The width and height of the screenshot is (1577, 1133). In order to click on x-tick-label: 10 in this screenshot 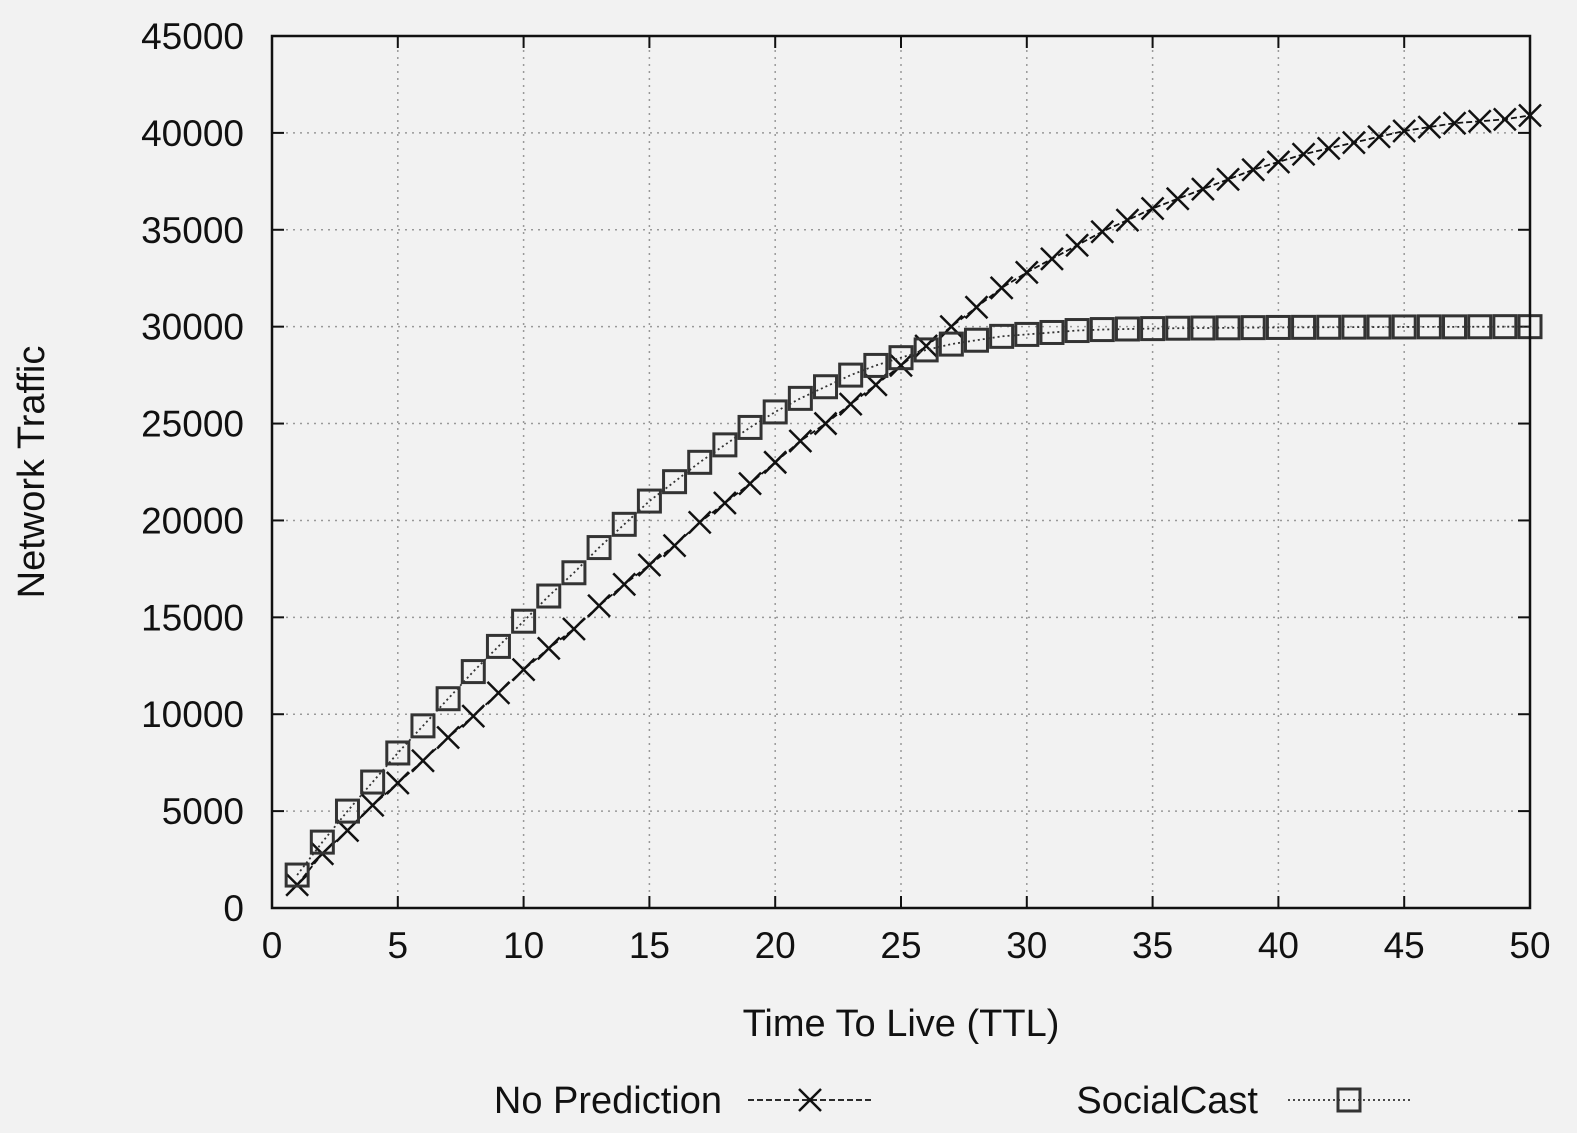, I will do `click(523, 945)`.